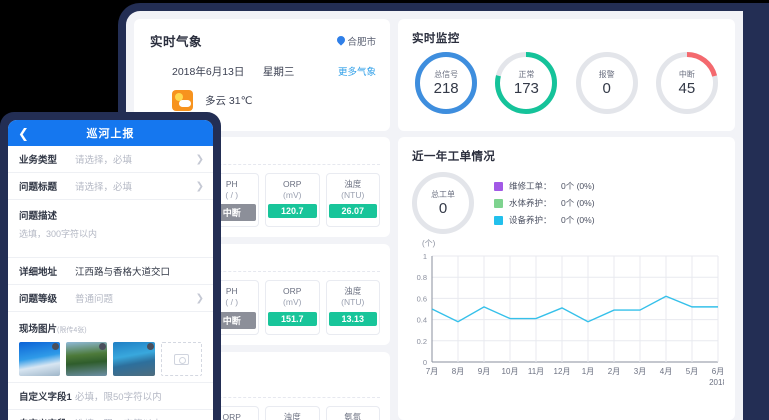  I want to click on workorder-legend-item: 水体养护： 0个 (0%), so click(544, 203).